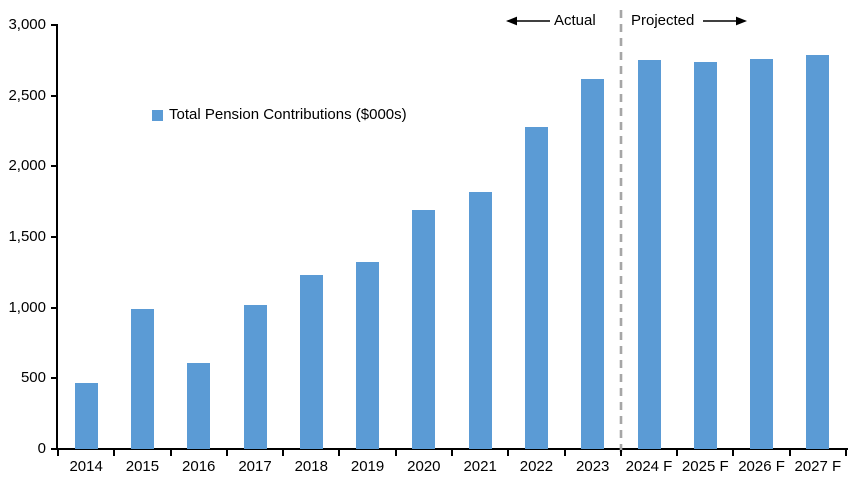 Image resolution: width=852 pixels, height=495 pixels. I want to click on bar-2020, so click(424, 329).